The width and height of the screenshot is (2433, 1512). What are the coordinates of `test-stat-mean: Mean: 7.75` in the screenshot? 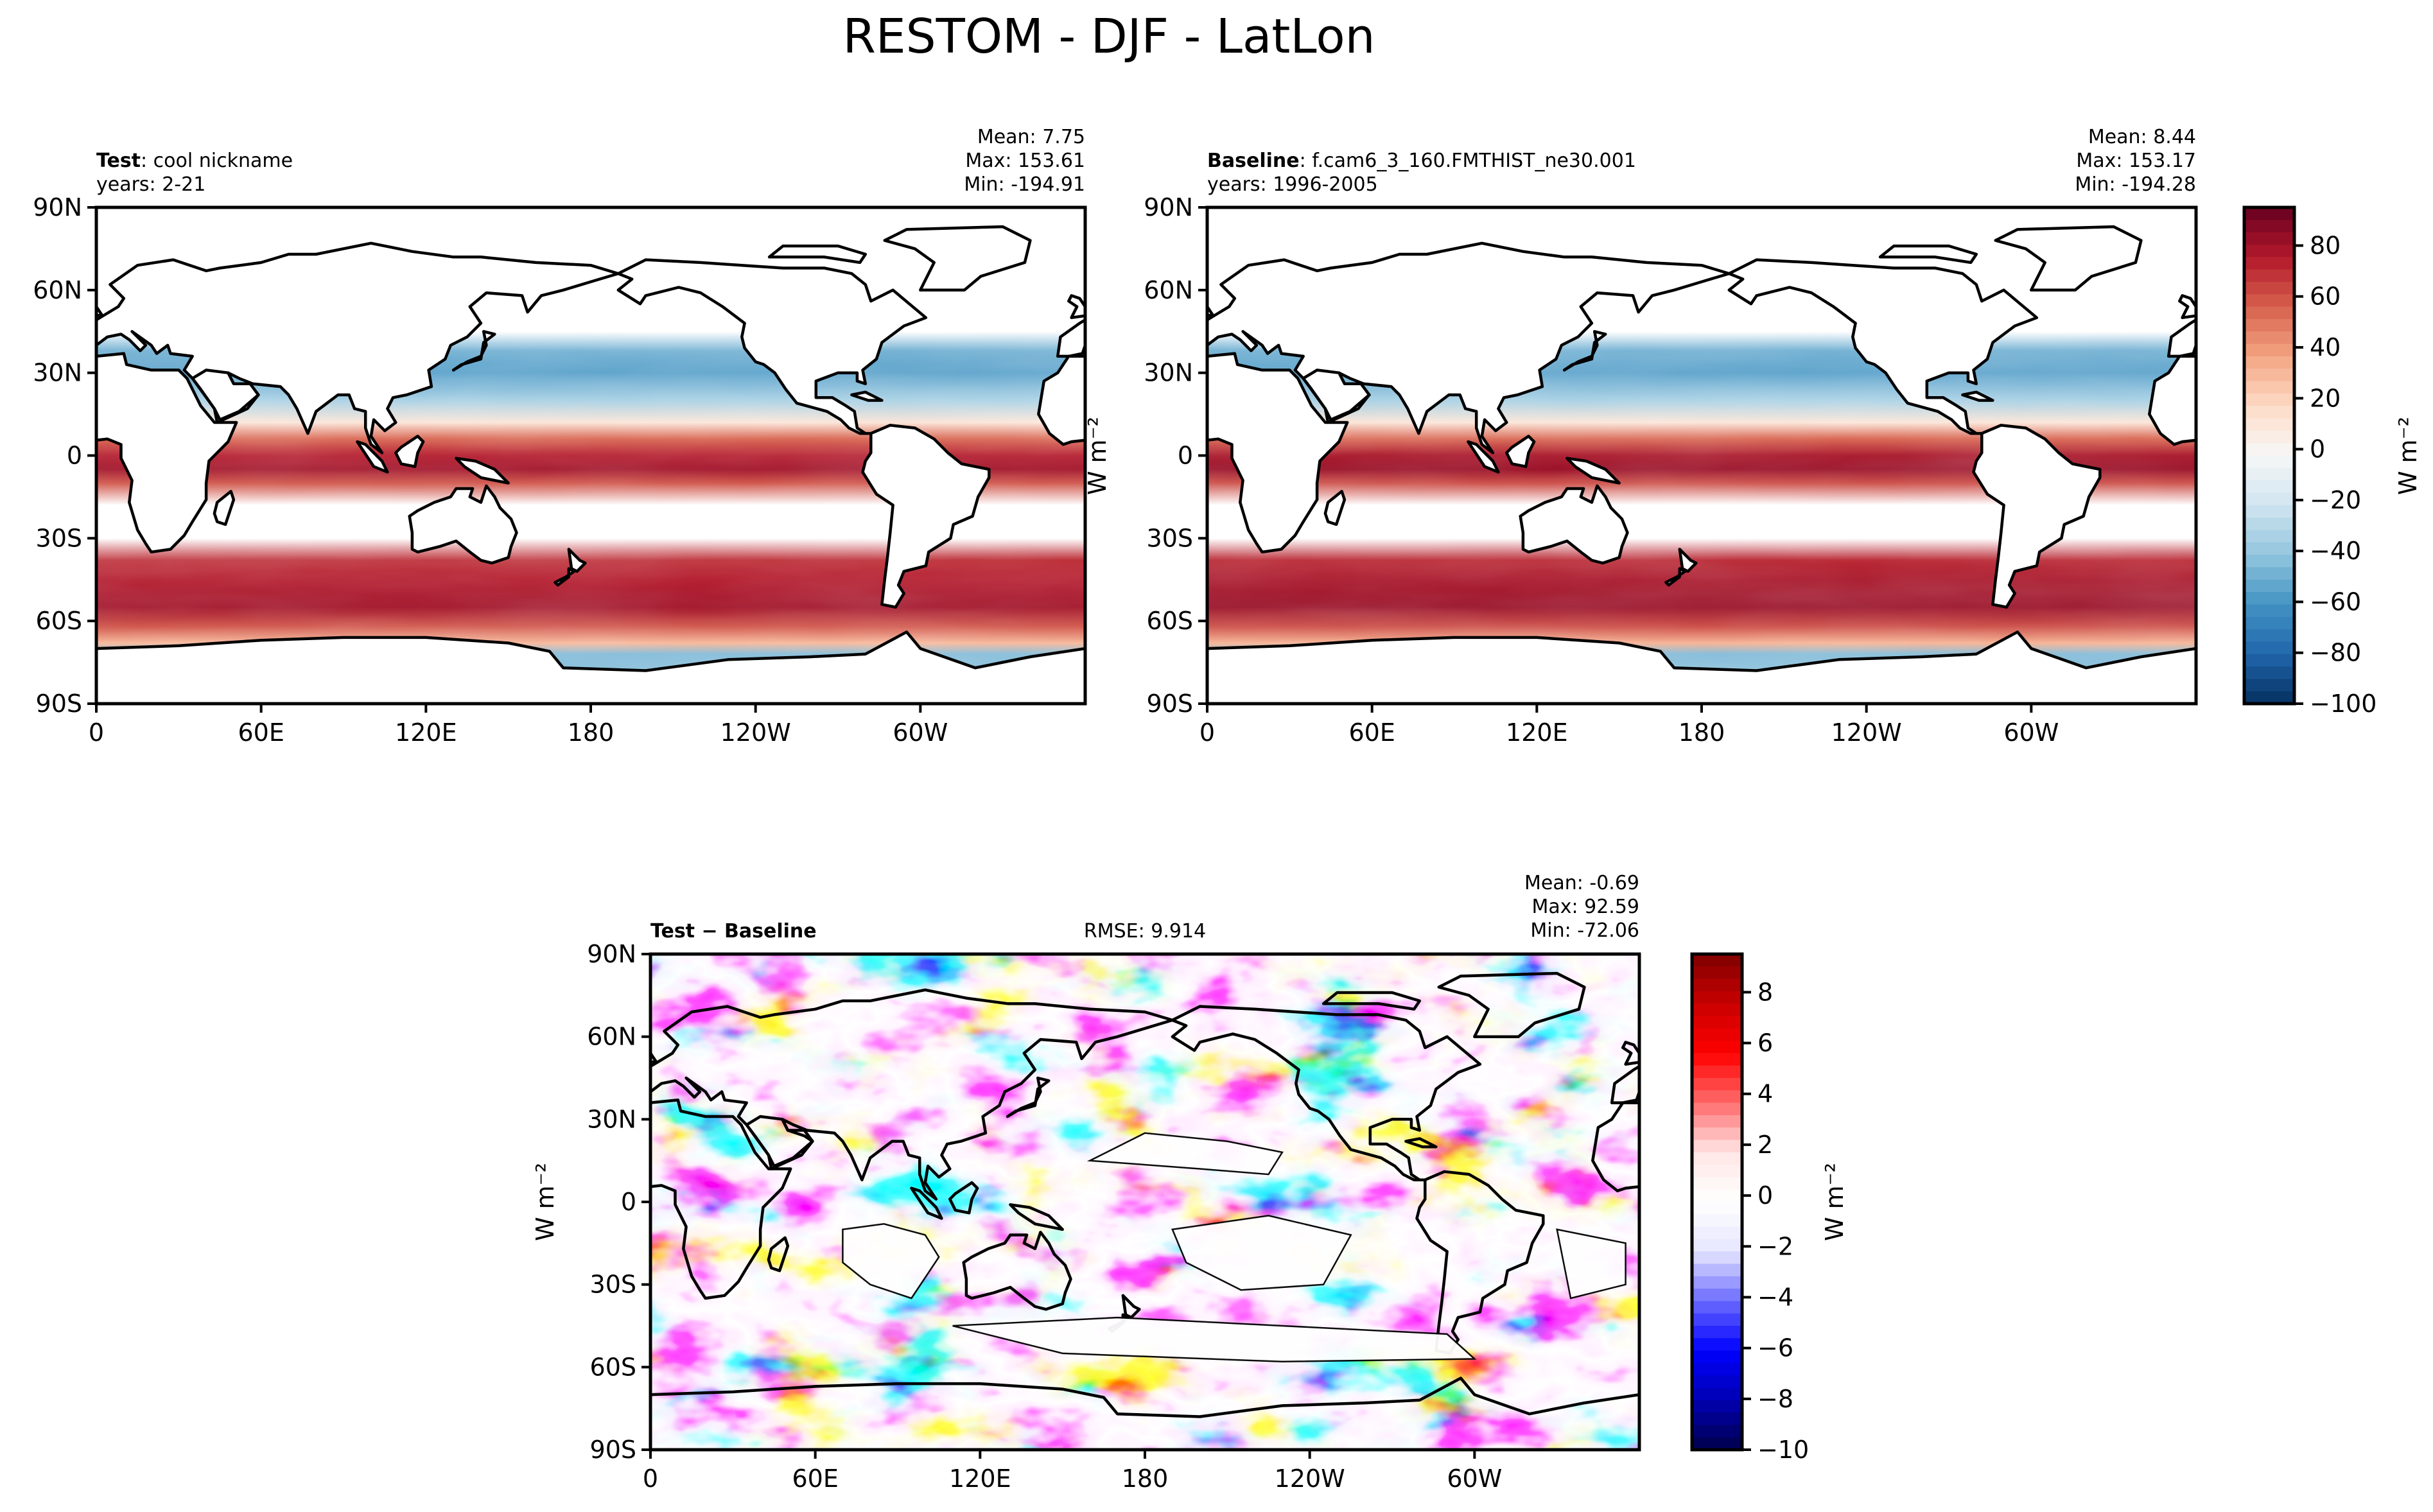 It's located at (1031, 137).